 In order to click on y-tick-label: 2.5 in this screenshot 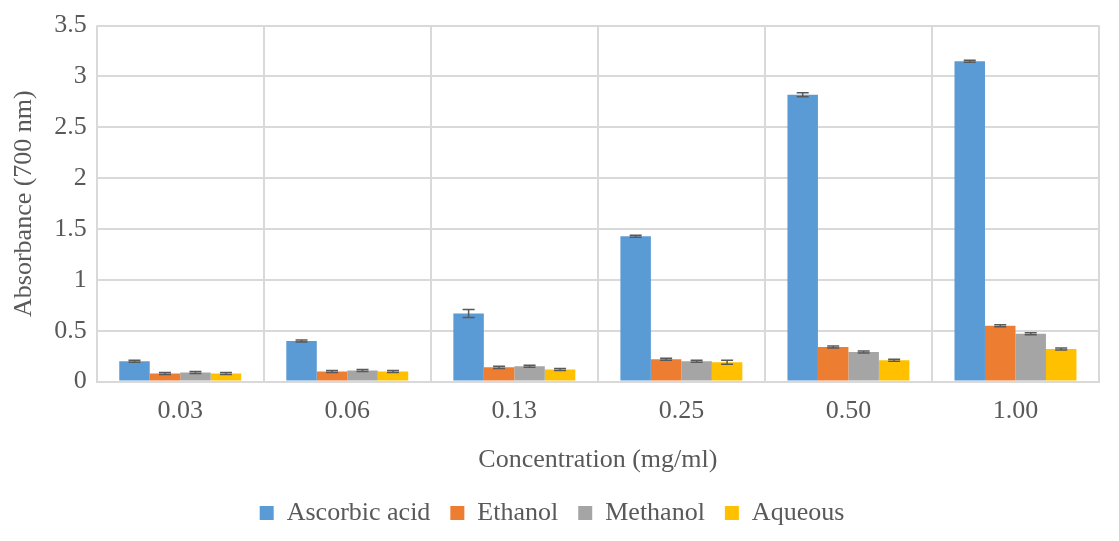, I will do `click(70, 126)`.